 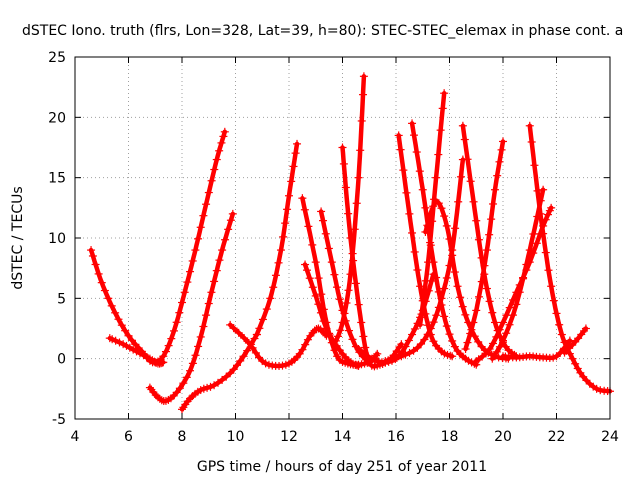 What do you see at coordinates (396, 437) in the screenshot?
I see `x-tick-label: 16` at bounding box center [396, 437].